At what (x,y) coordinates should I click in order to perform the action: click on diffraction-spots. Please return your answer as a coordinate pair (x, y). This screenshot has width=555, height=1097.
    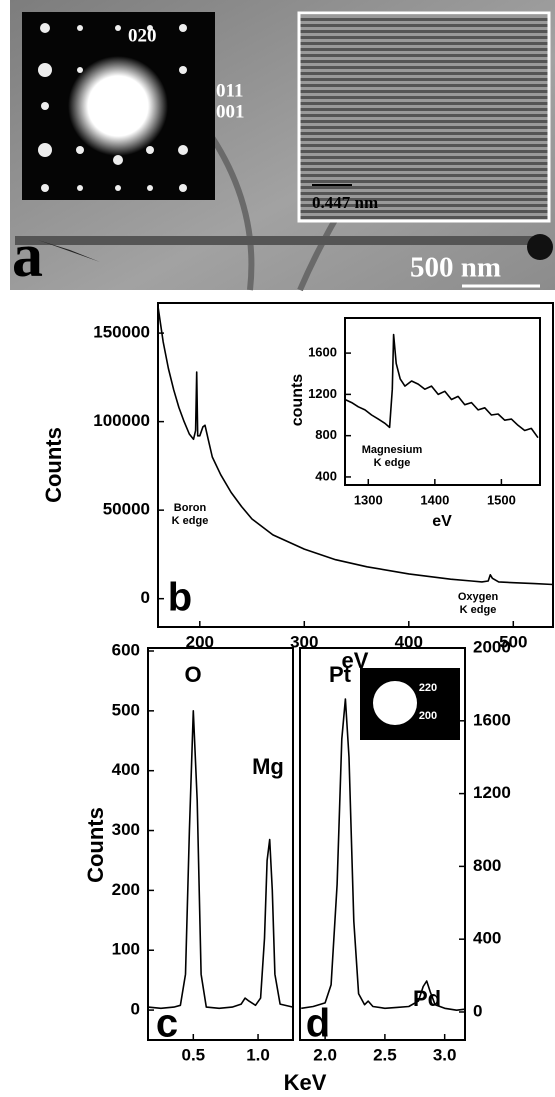
    Looking at the image, I should click on (113, 107).